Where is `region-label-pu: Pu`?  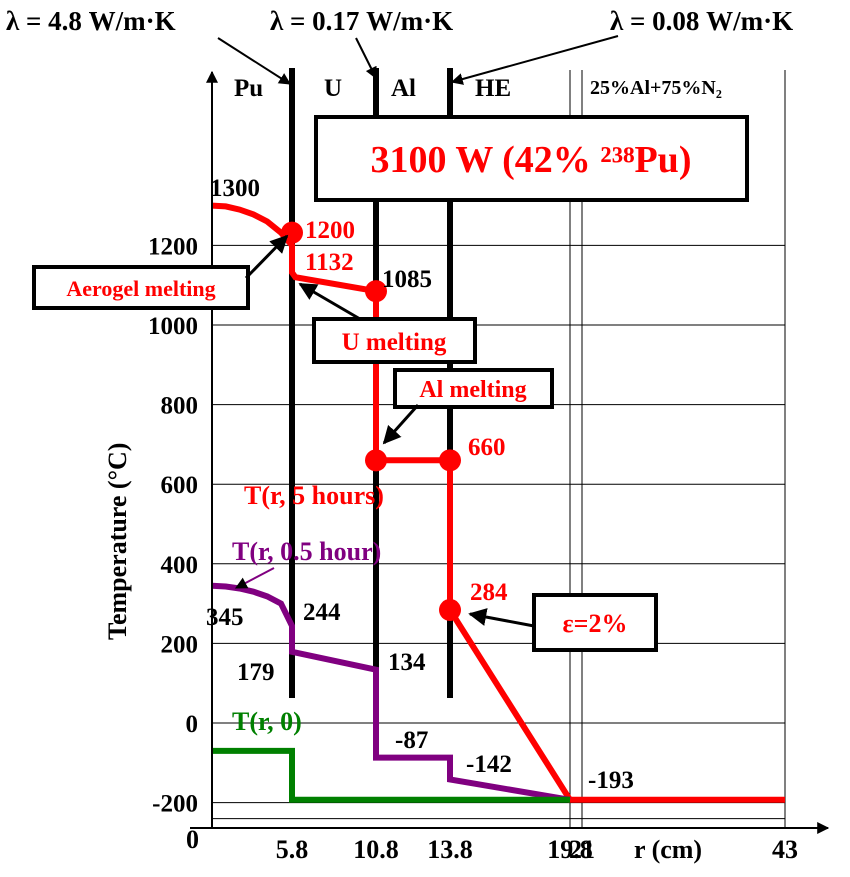 region-label-pu: Pu is located at coordinates (248, 88).